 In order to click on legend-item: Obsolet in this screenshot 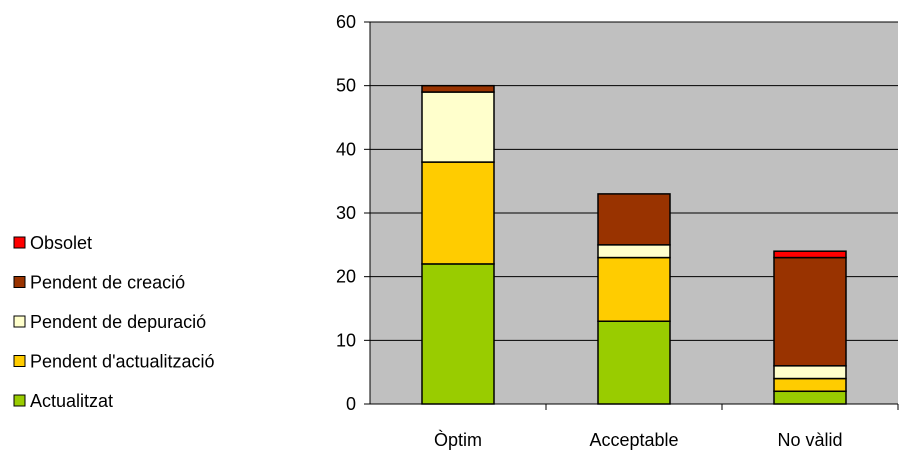, I will do `click(52, 243)`.